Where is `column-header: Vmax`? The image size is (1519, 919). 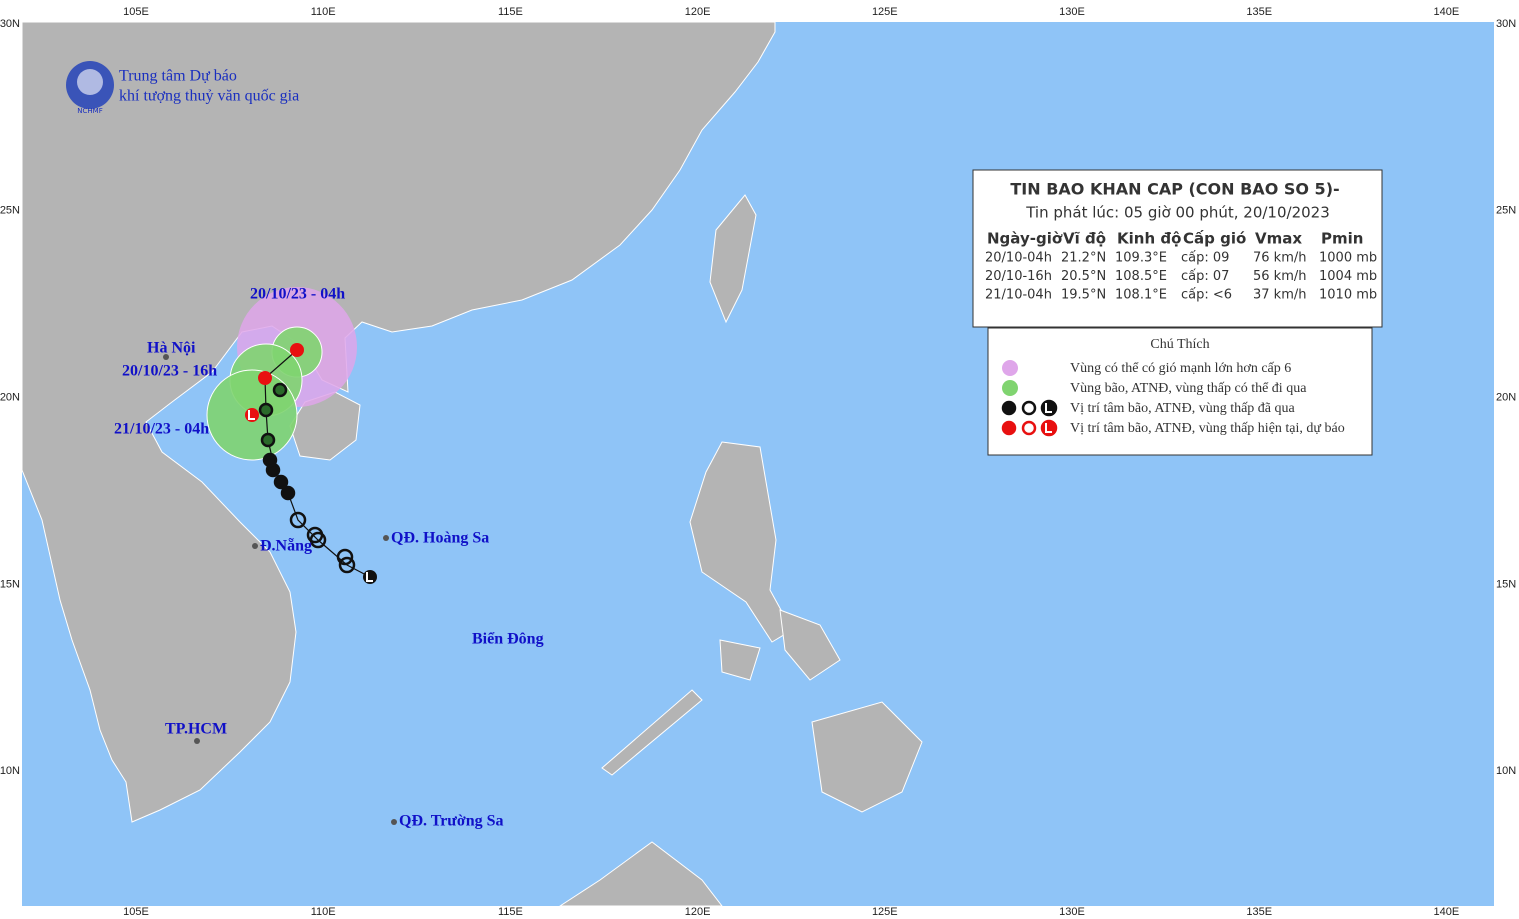
column-header: Vmax is located at coordinates (1278, 239).